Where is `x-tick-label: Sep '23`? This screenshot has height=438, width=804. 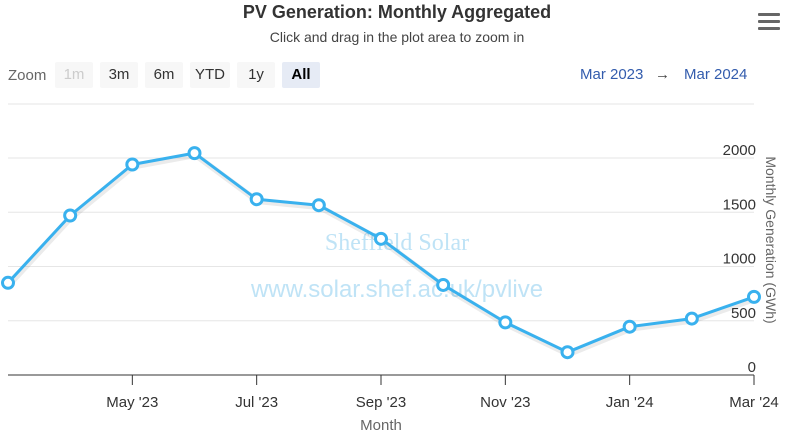
x-tick-label: Sep '23 is located at coordinates (381, 402).